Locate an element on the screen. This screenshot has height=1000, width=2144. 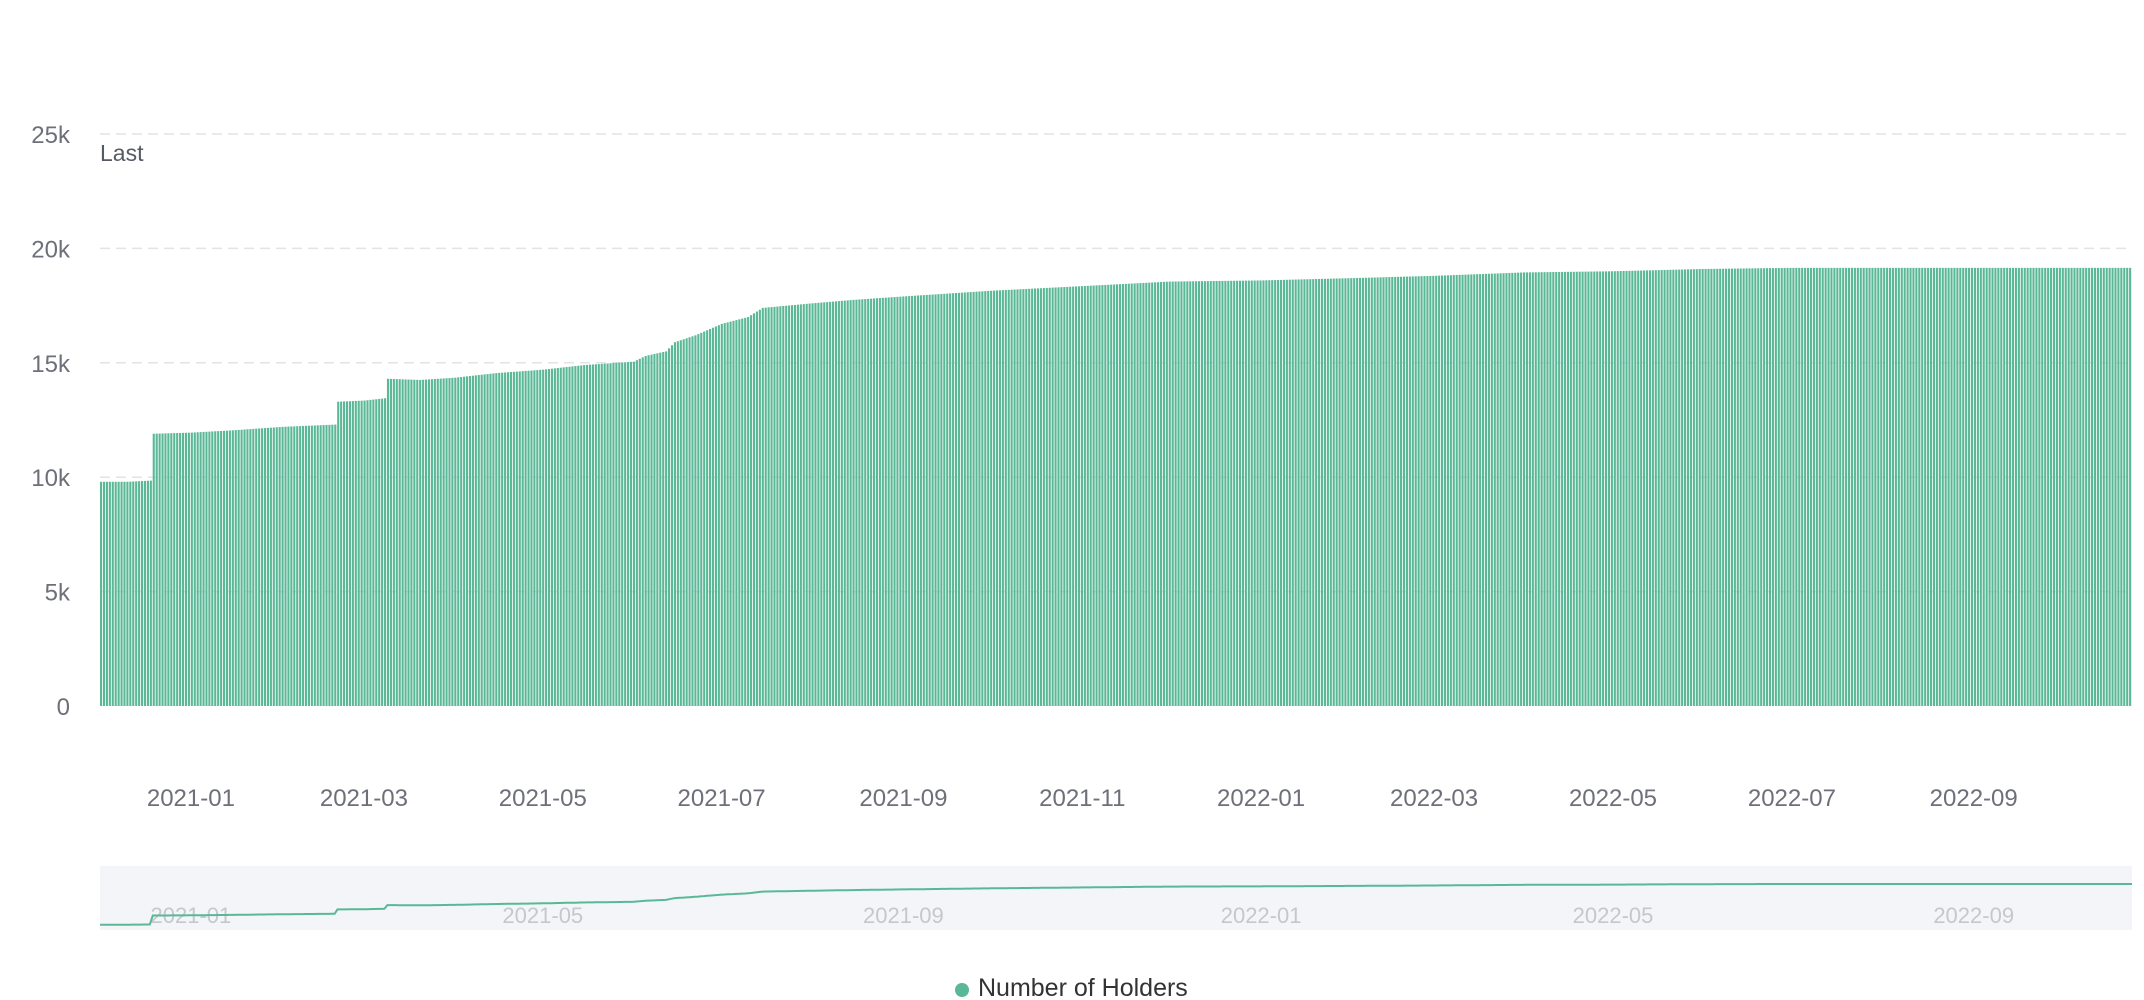
legend-marker is located at coordinates (962, 990).